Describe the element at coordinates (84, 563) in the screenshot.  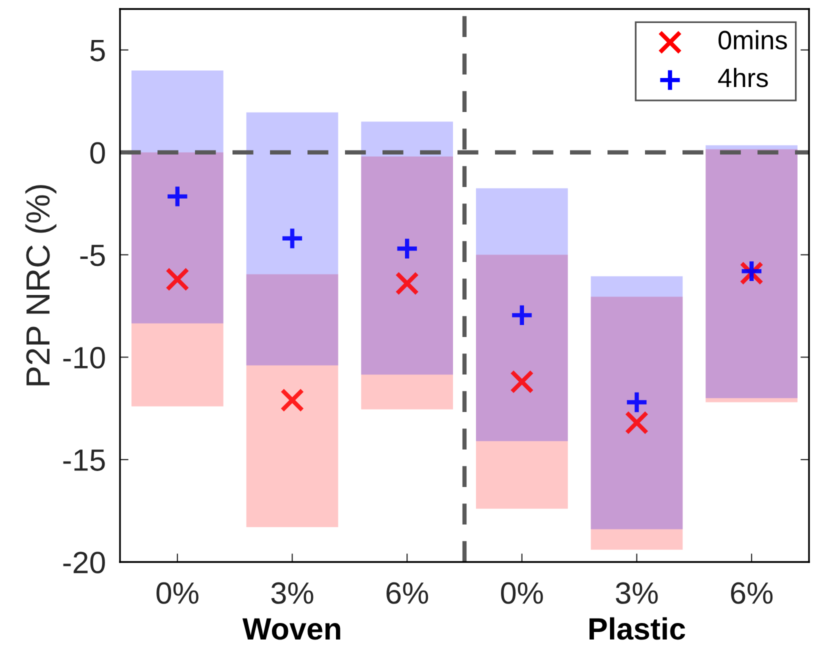
I see `y-tick-label: -20` at that location.